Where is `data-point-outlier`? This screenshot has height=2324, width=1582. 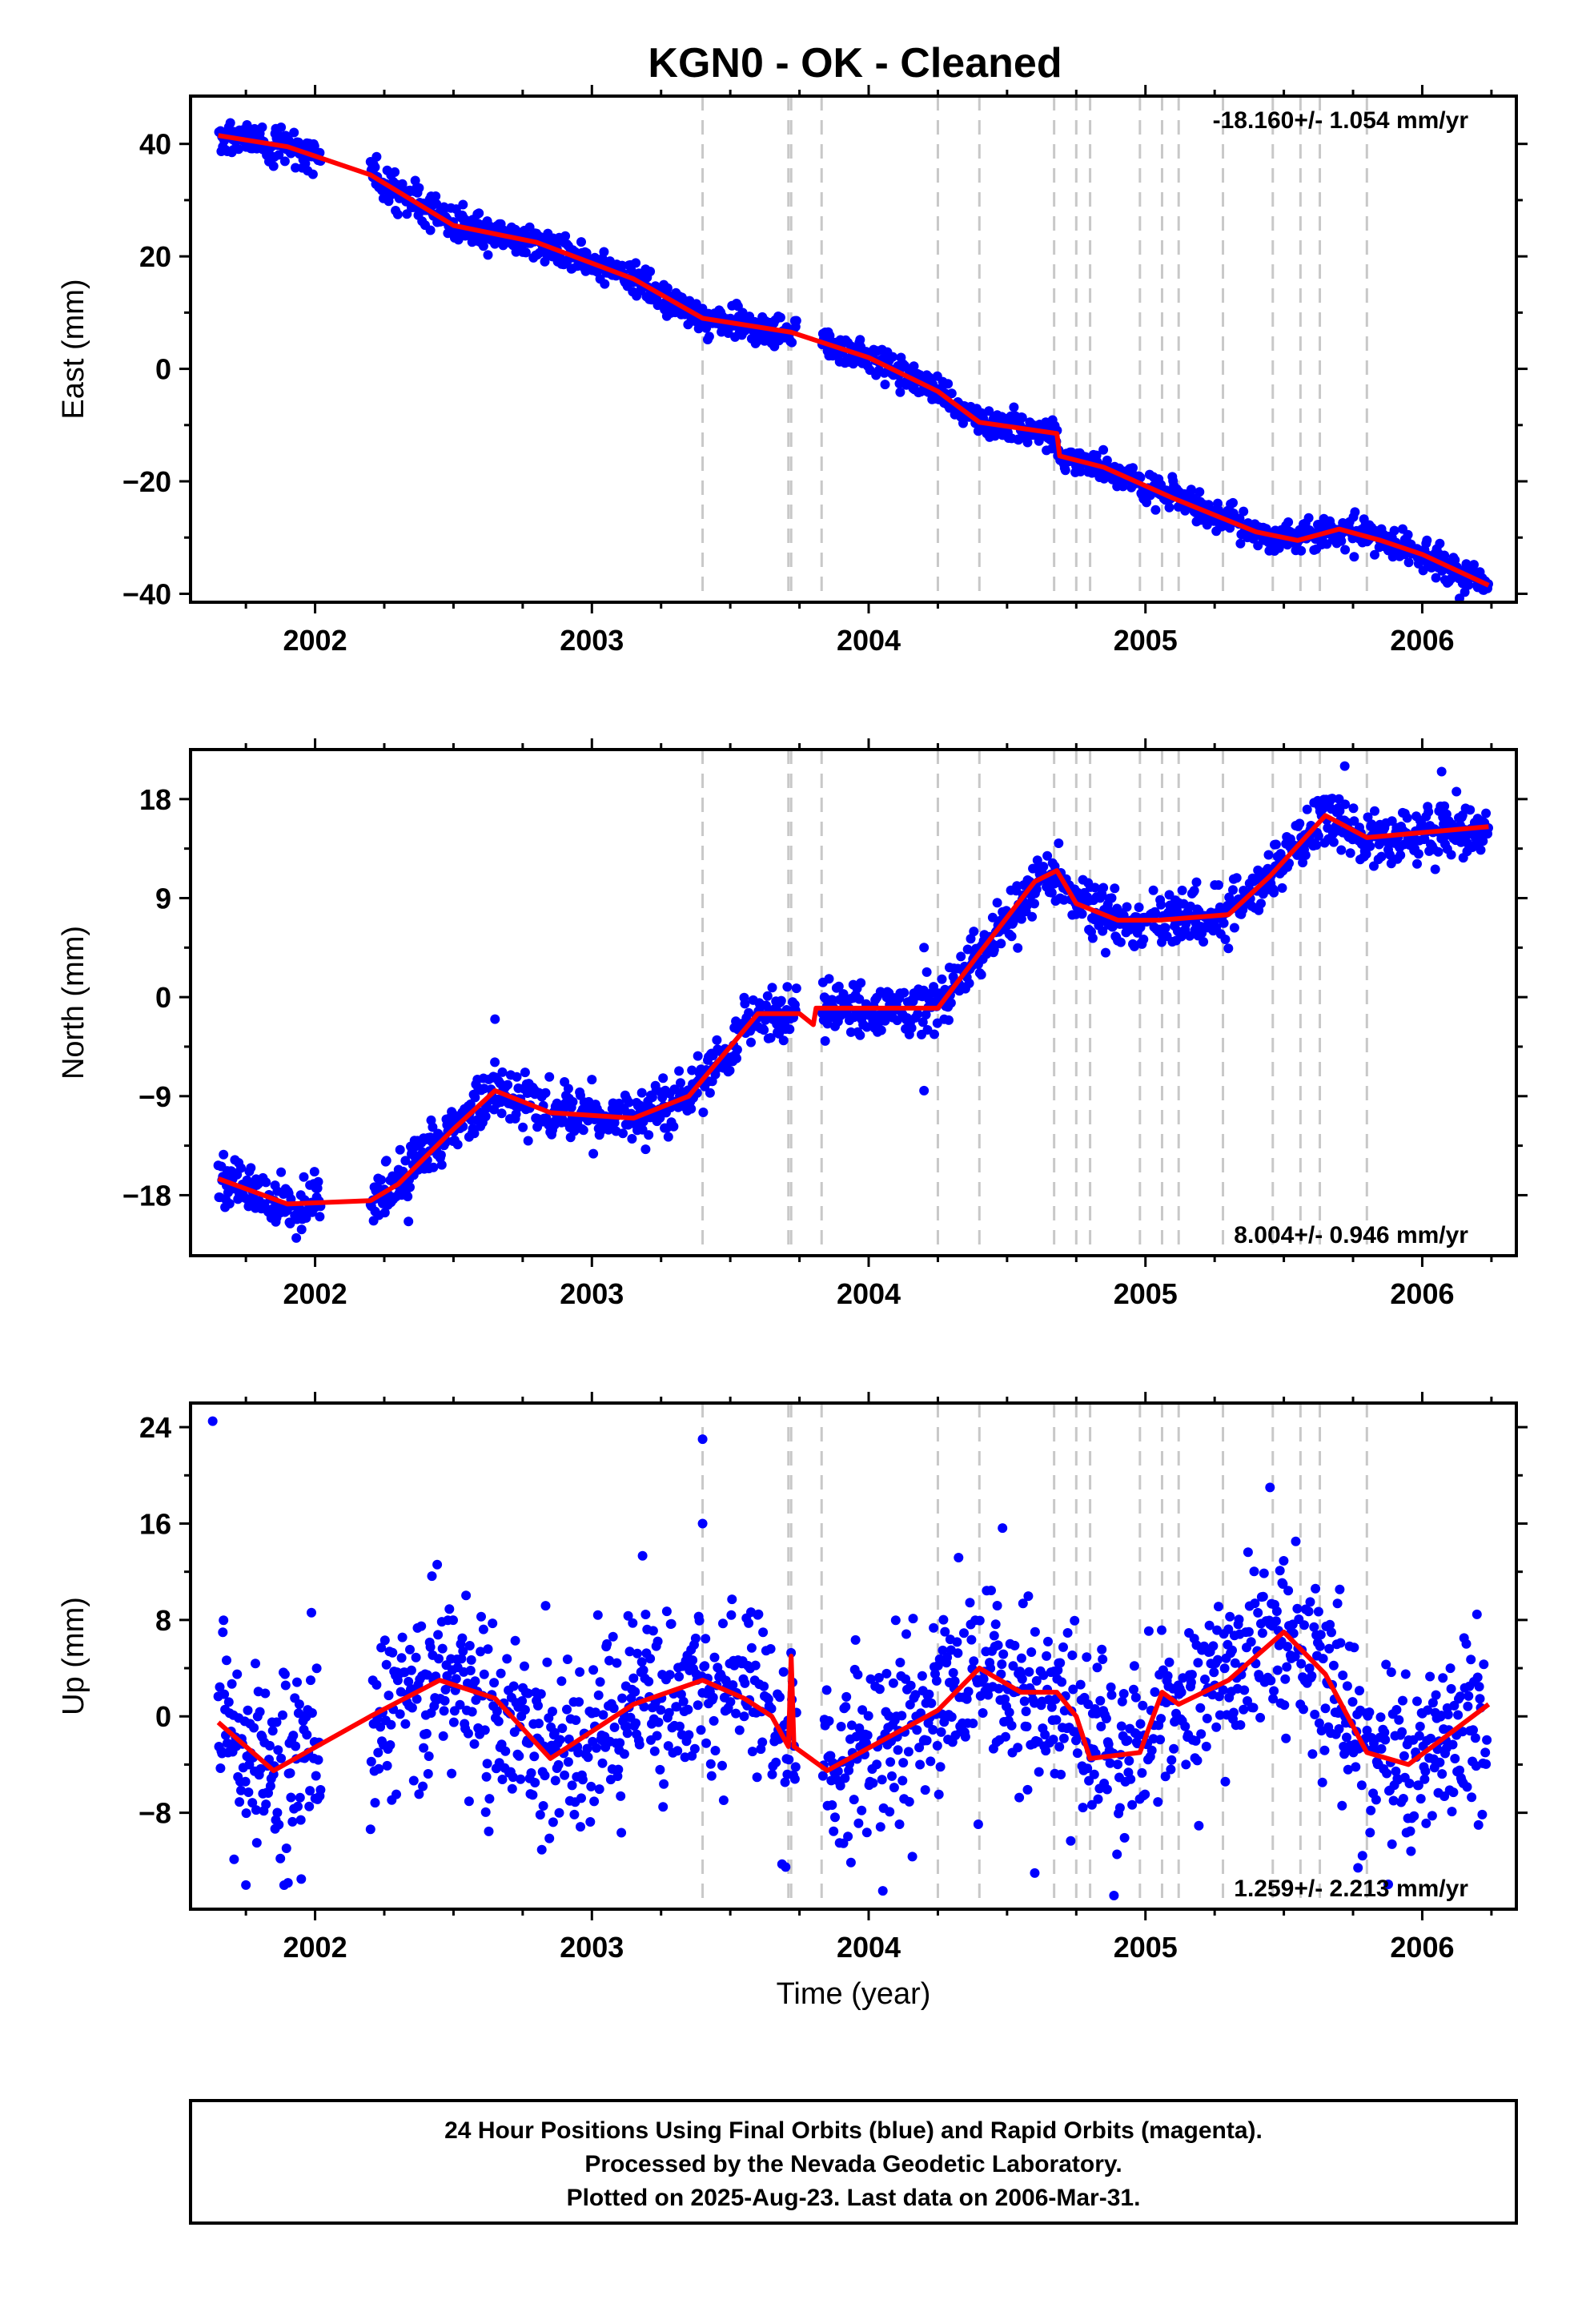 data-point-outlier is located at coordinates (925, 1090).